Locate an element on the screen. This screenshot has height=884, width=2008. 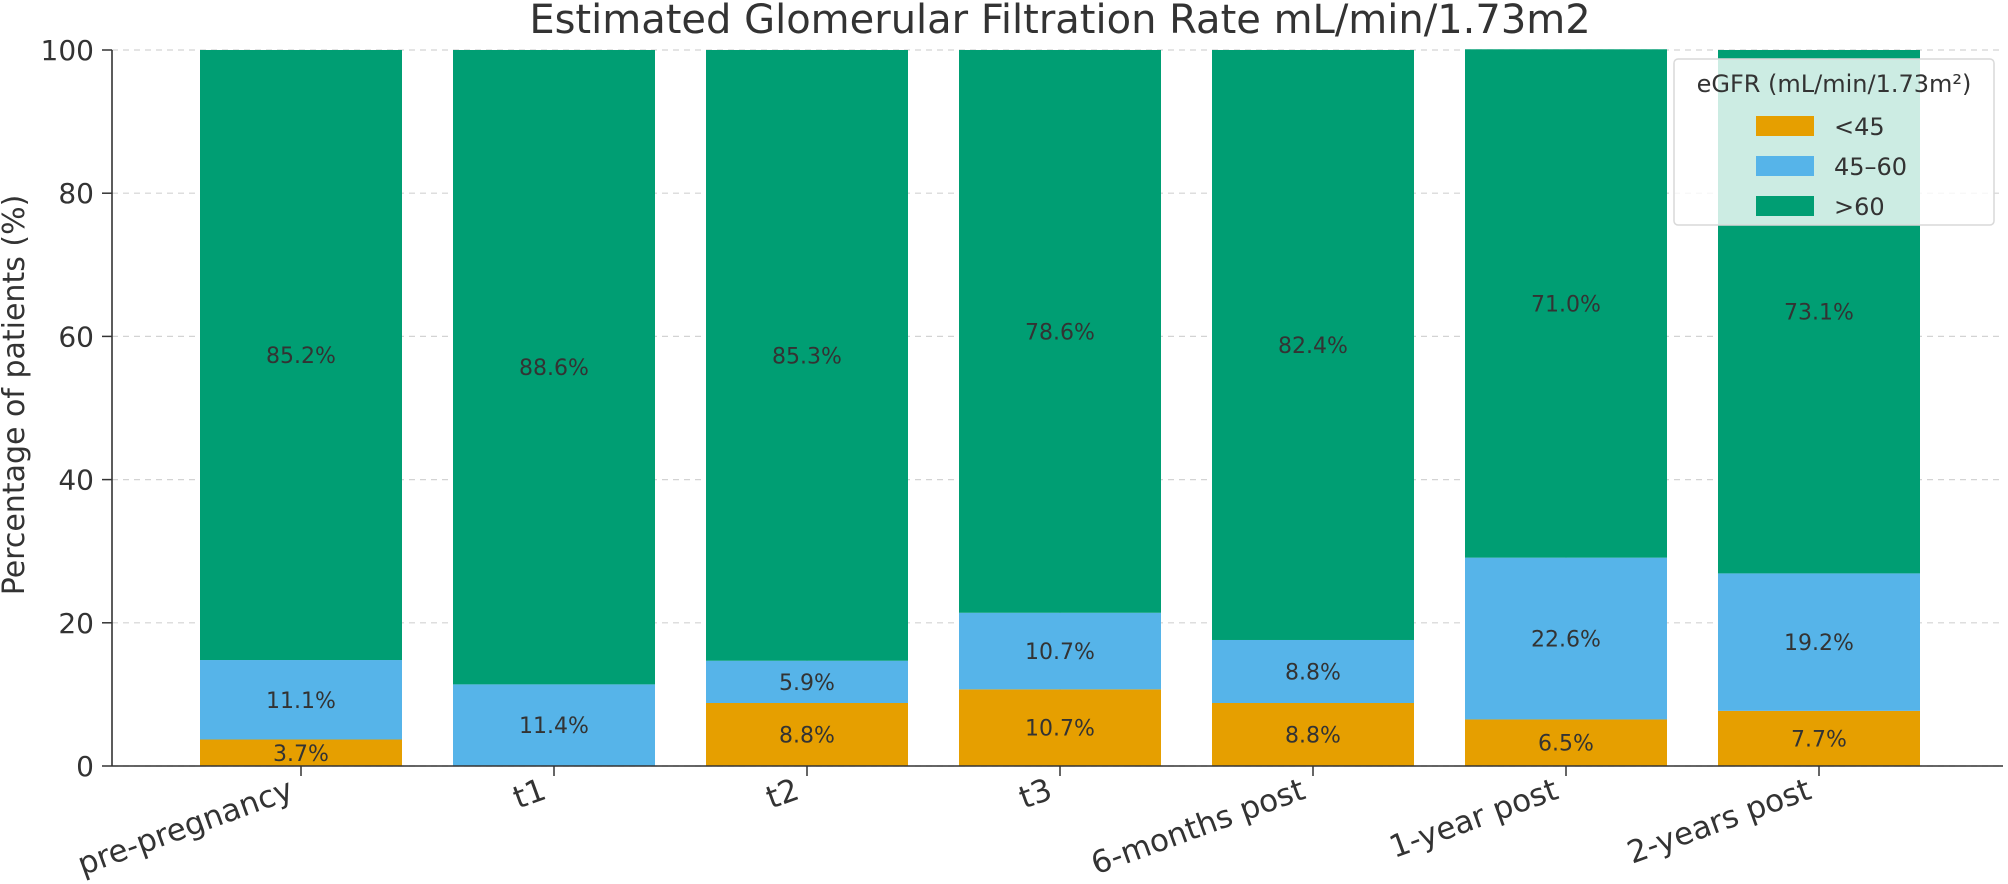
data-label-6-months-post-45-60: 8.8% is located at coordinates (1313, 672).